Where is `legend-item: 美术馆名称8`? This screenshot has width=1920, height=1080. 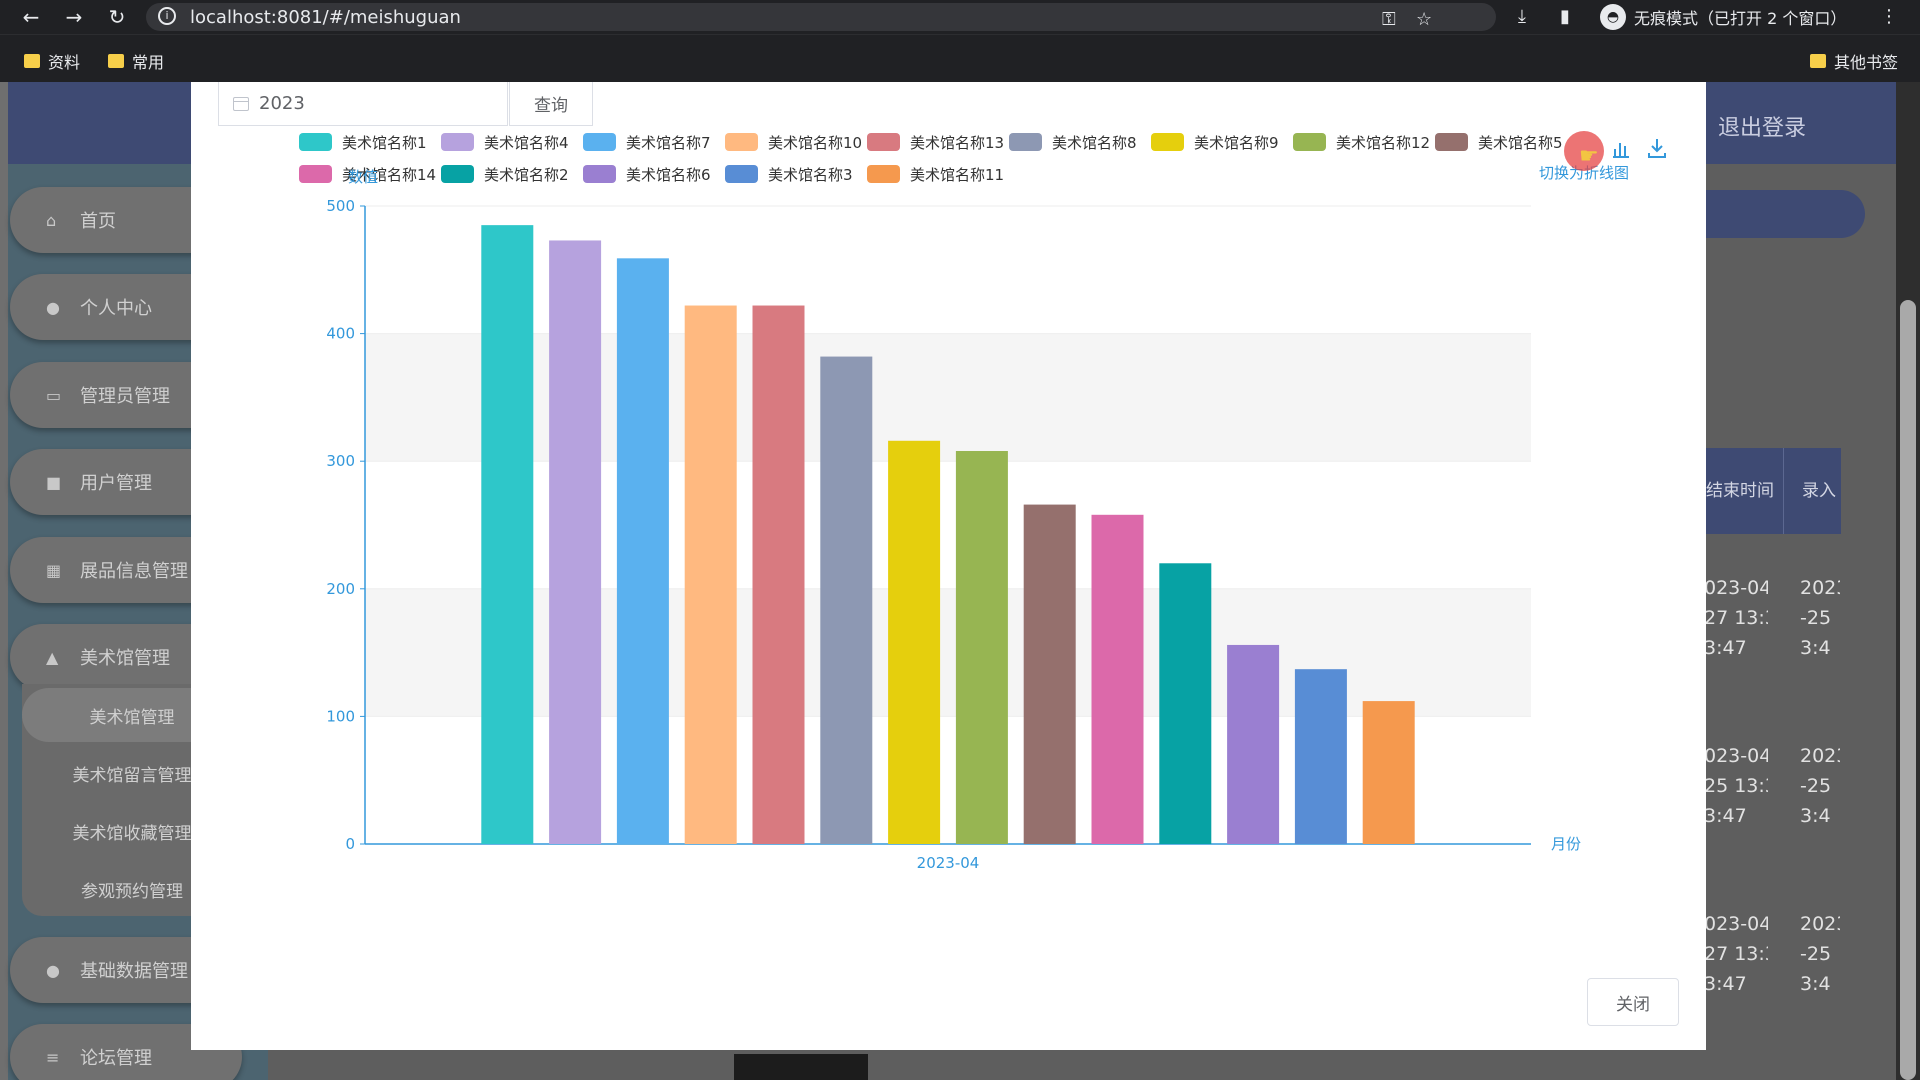
legend-item: 美术馆名称8 is located at coordinates (1073, 142).